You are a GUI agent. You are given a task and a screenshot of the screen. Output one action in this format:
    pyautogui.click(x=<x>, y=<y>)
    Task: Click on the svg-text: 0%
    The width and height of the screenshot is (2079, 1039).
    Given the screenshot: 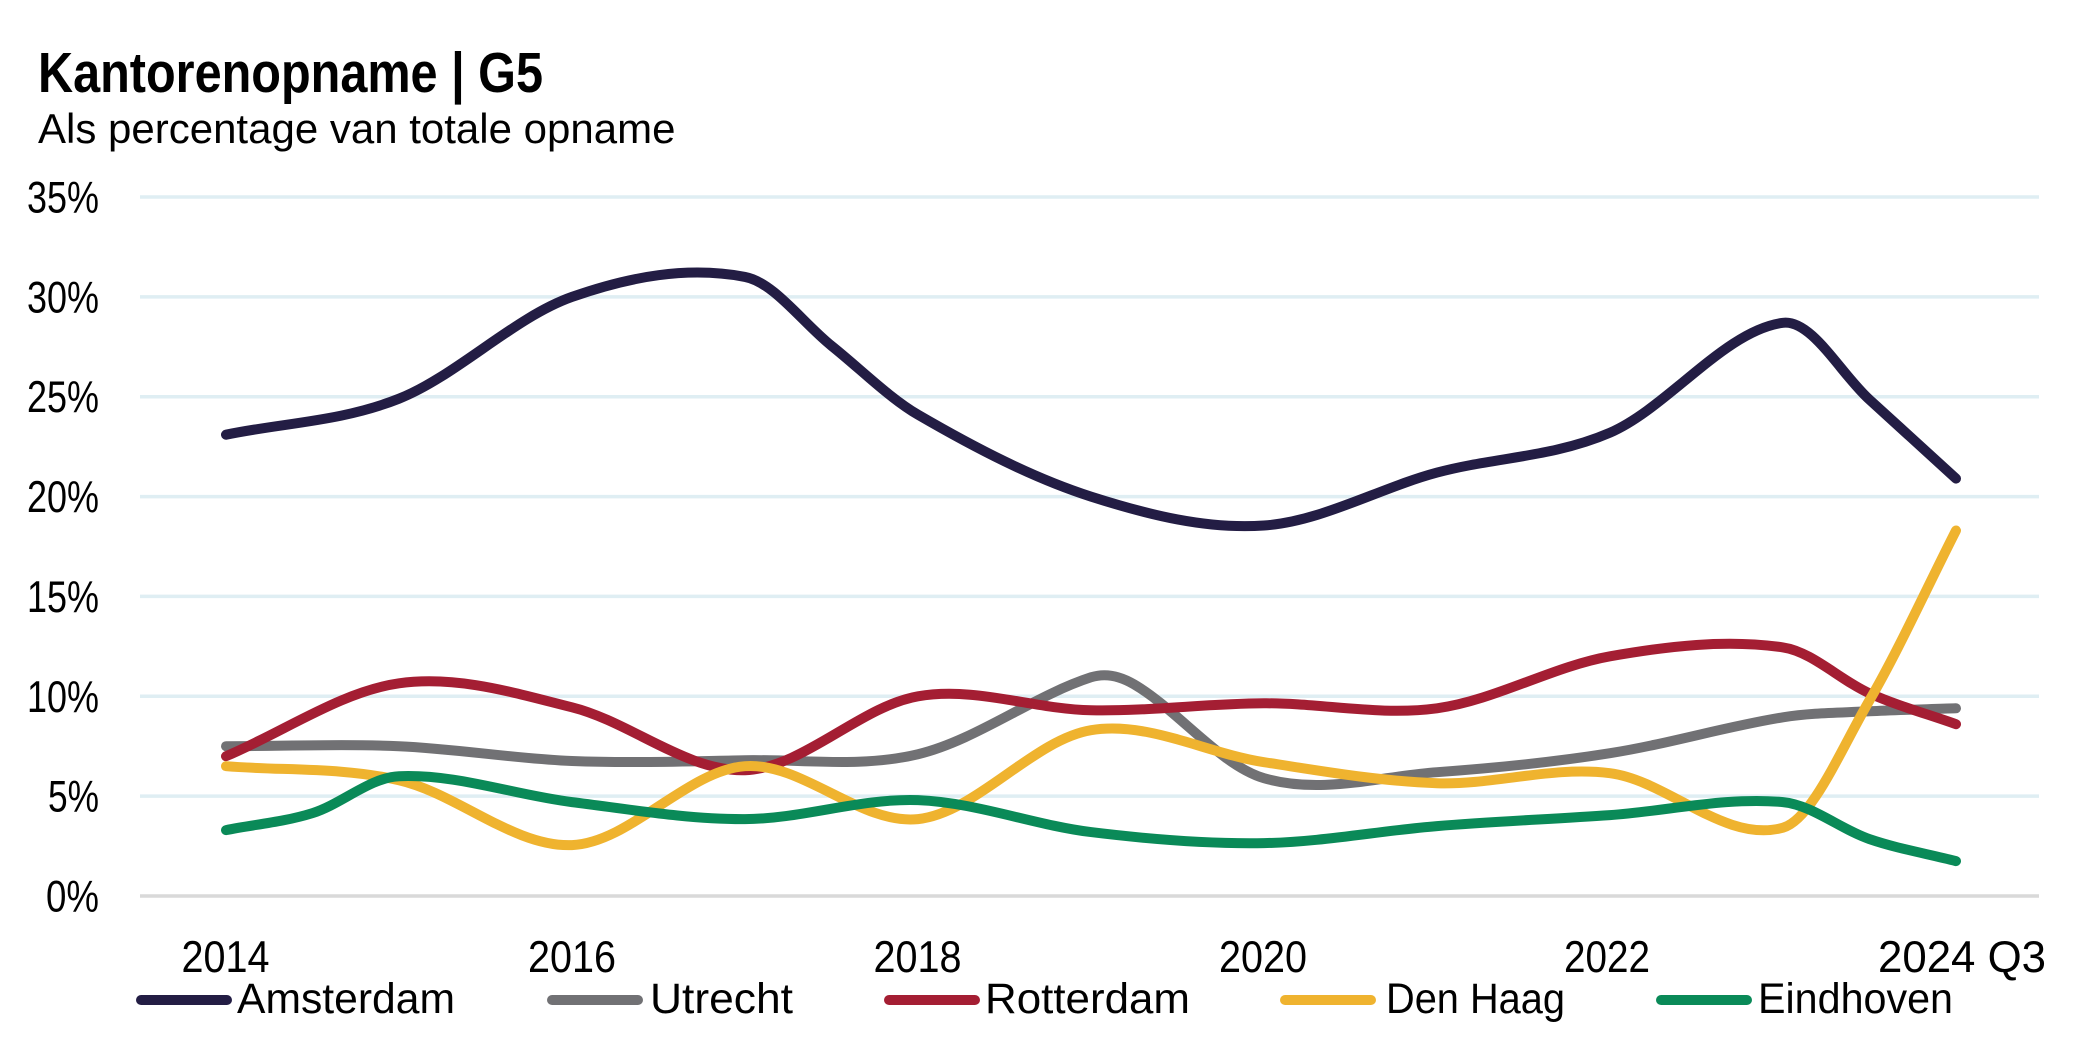 What is the action you would take?
    pyautogui.click(x=72, y=897)
    